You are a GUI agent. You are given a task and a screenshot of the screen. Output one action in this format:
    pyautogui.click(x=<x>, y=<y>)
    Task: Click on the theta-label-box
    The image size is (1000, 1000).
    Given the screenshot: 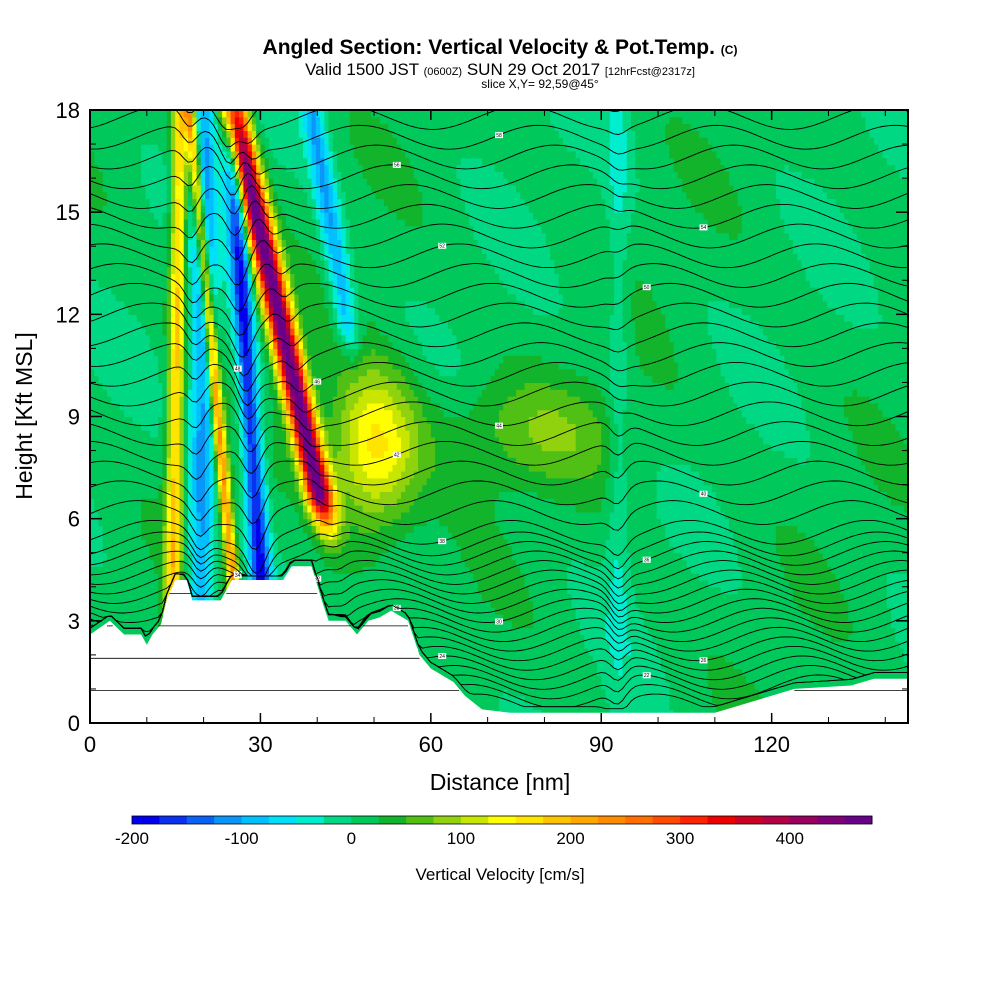 What is the action you would take?
    pyautogui.click(x=237, y=368)
    